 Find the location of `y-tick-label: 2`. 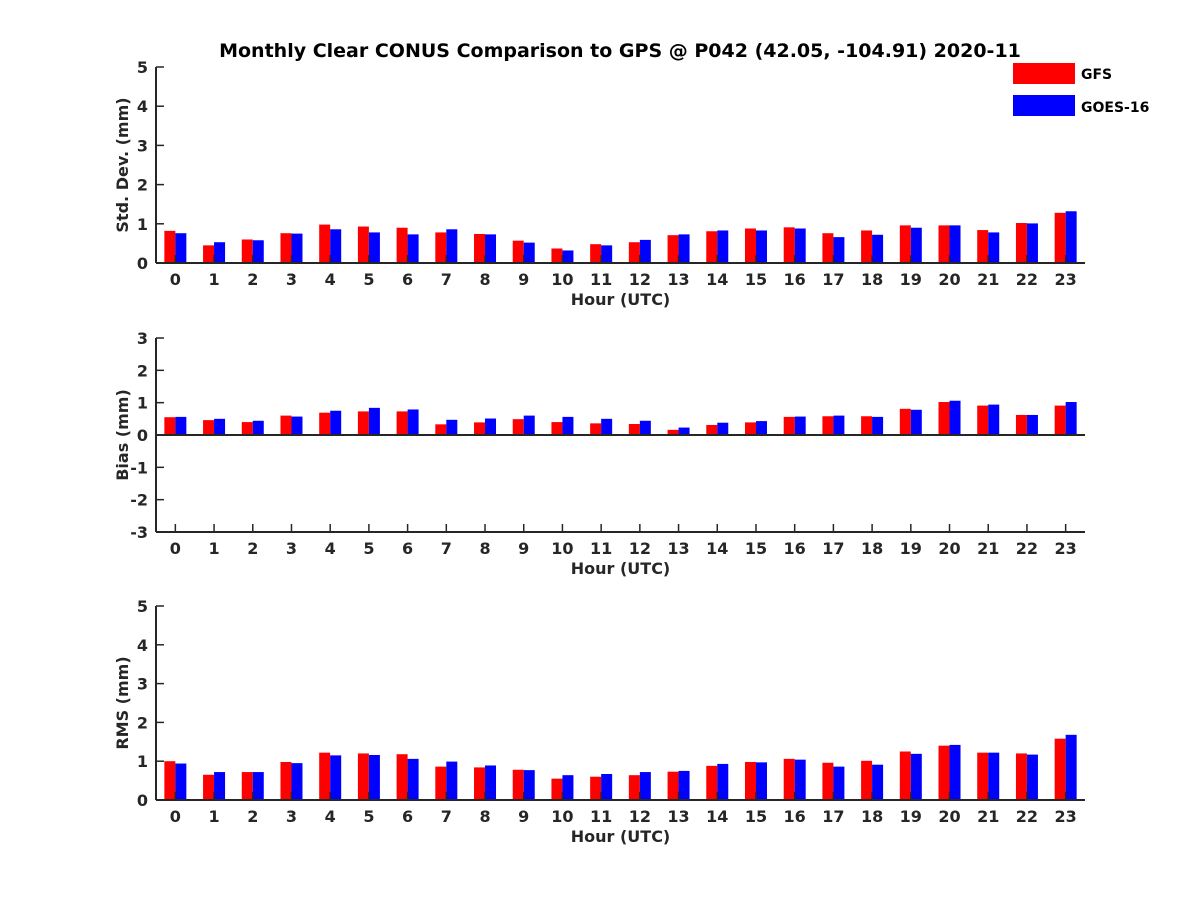

y-tick-label: 2 is located at coordinates (142, 370).